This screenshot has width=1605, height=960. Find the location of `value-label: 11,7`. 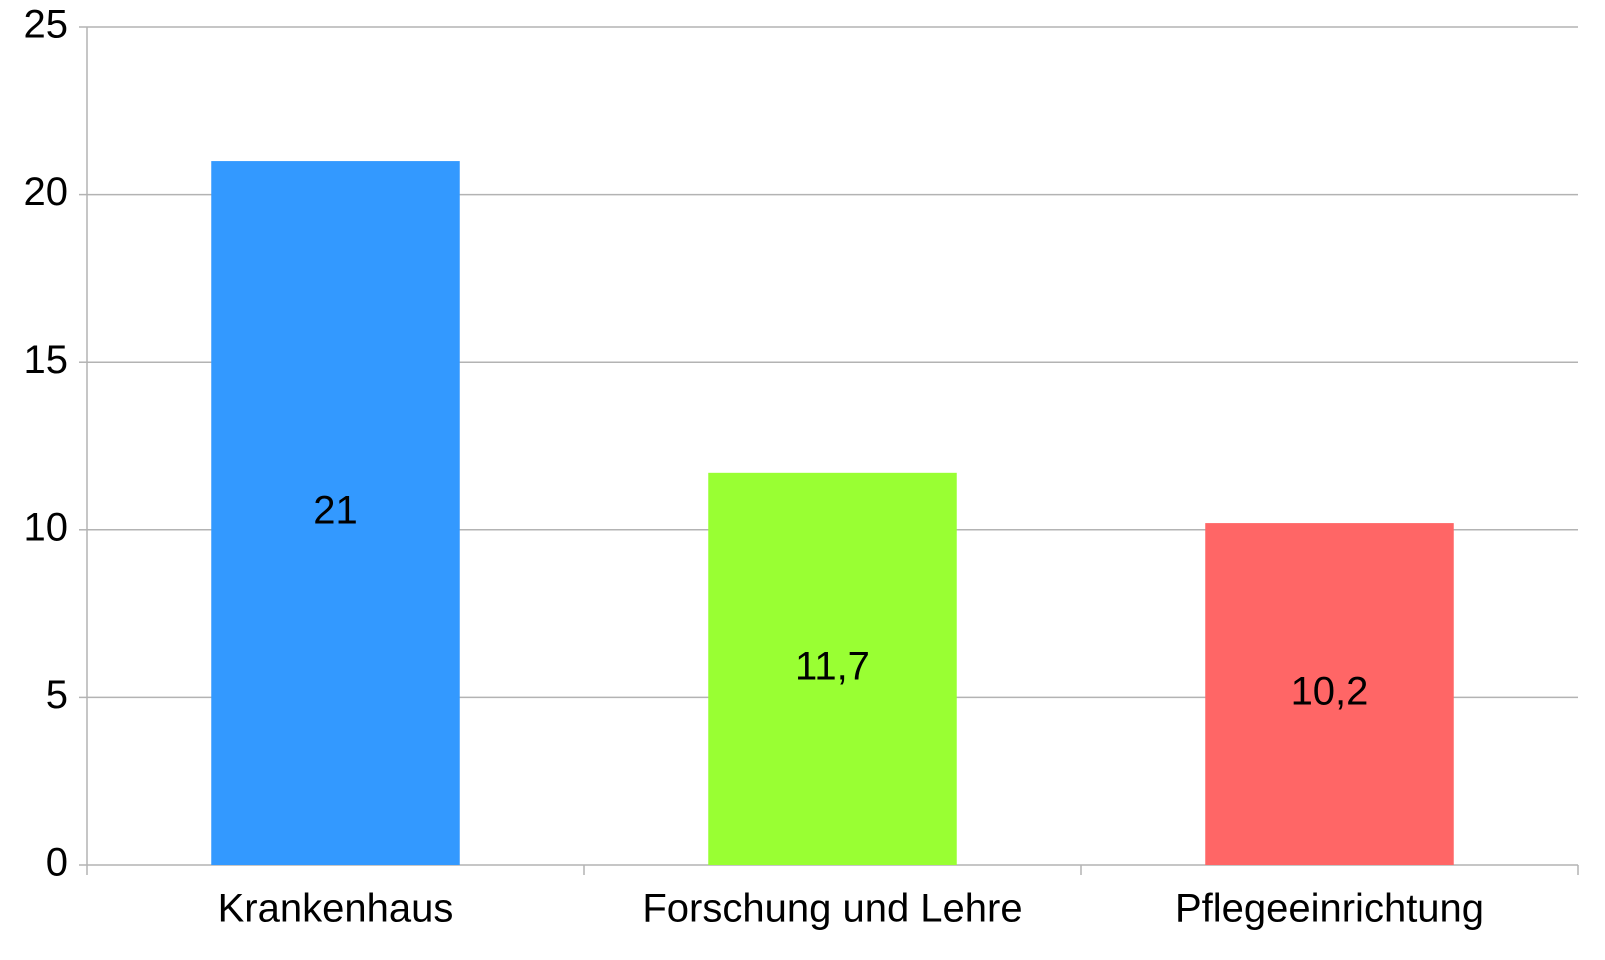

value-label: 11,7 is located at coordinates (832, 666).